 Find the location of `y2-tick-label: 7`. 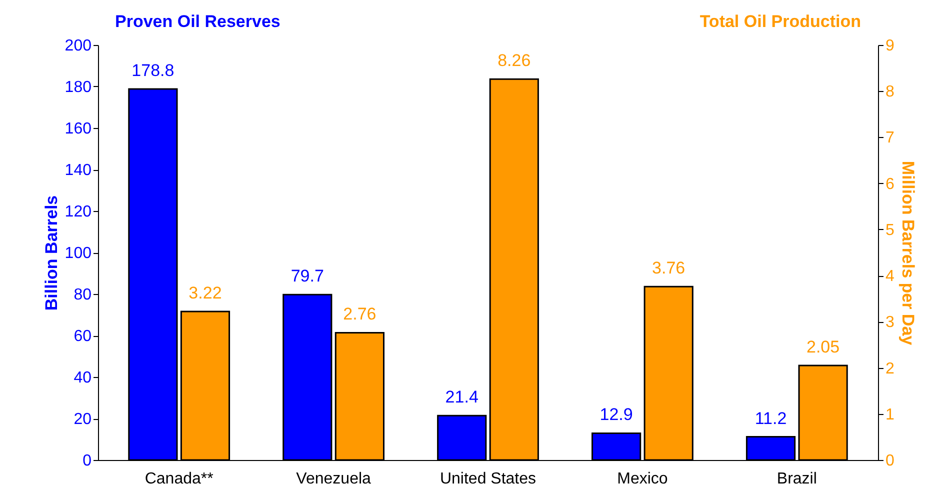

y2-tick-label: 7 is located at coordinates (890, 138).